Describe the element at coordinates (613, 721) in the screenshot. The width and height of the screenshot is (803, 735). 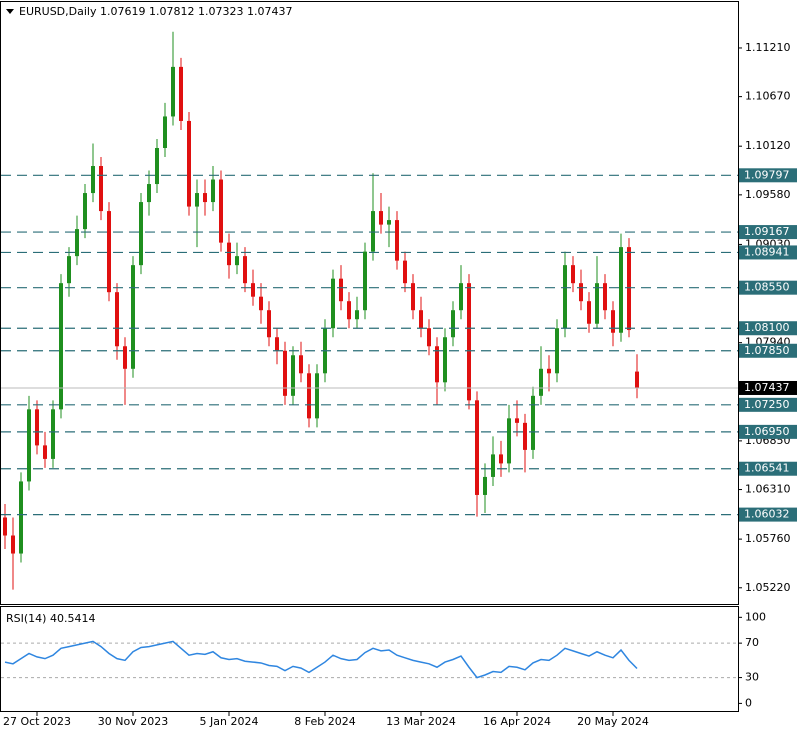
I see `x-tick-label: 20 May 2024` at that location.